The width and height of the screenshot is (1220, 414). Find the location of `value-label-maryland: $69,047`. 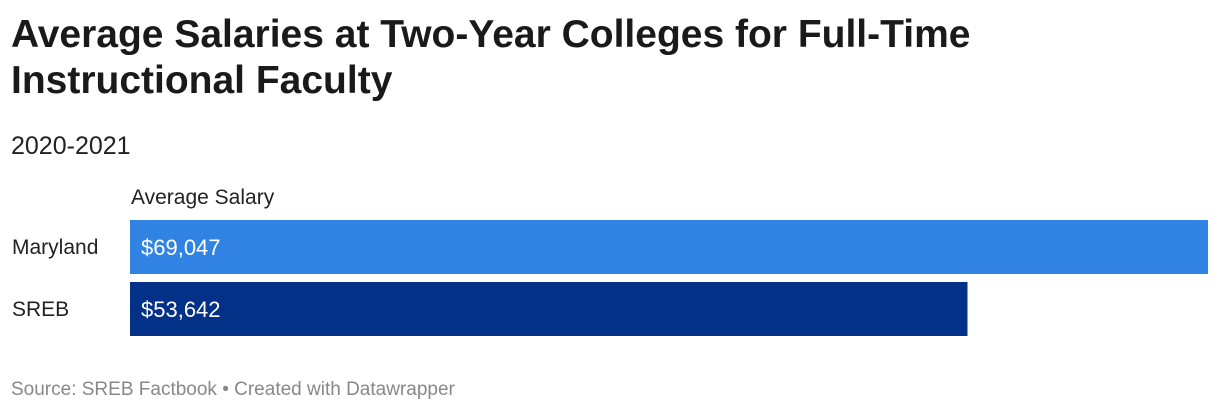

value-label-maryland: $69,047 is located at coordinates (181, 247).